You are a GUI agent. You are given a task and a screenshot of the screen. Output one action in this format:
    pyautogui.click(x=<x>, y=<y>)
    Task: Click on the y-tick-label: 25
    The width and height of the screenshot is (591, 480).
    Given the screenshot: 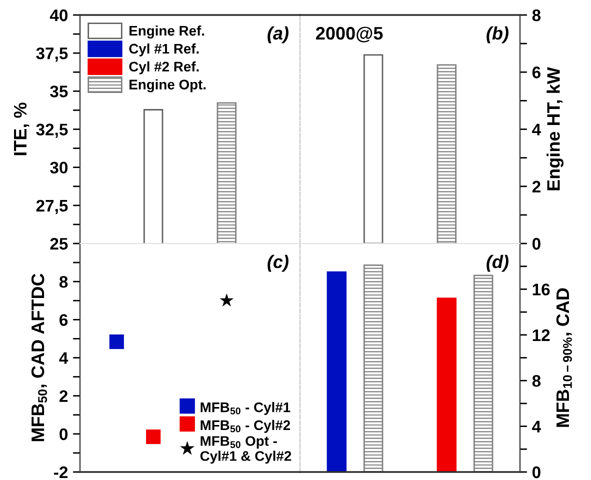 What is the action you would take?
    pyautogui.click(x=59, y=244)
    